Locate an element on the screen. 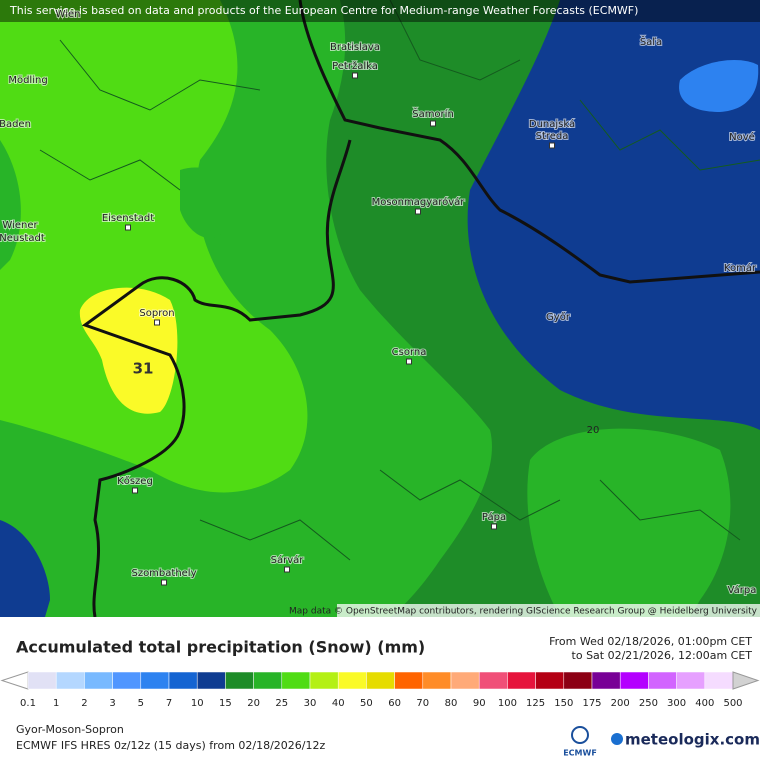 Image resolution: width=760 pixels, height=760 pixels. place-label: Pápa is located at coordinates (494, 517).